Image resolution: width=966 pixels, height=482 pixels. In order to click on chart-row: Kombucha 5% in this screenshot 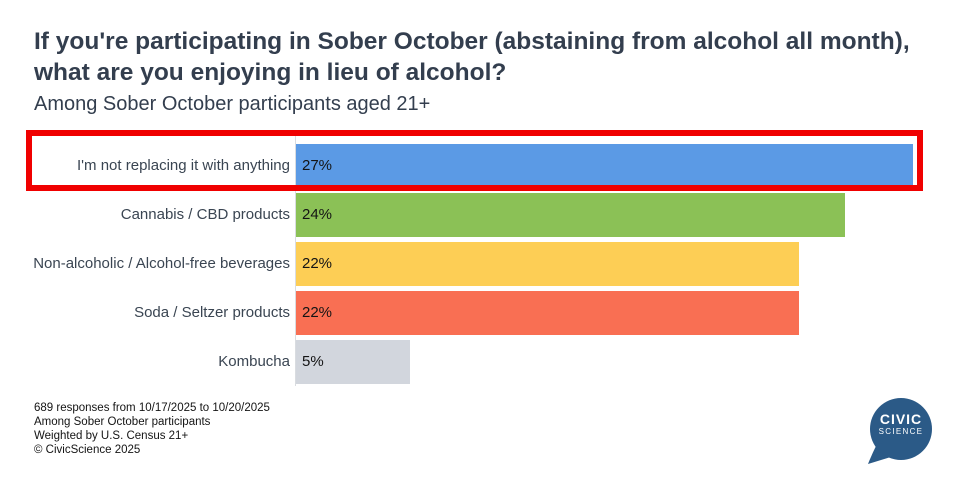, I will do `click(483, 361)`.